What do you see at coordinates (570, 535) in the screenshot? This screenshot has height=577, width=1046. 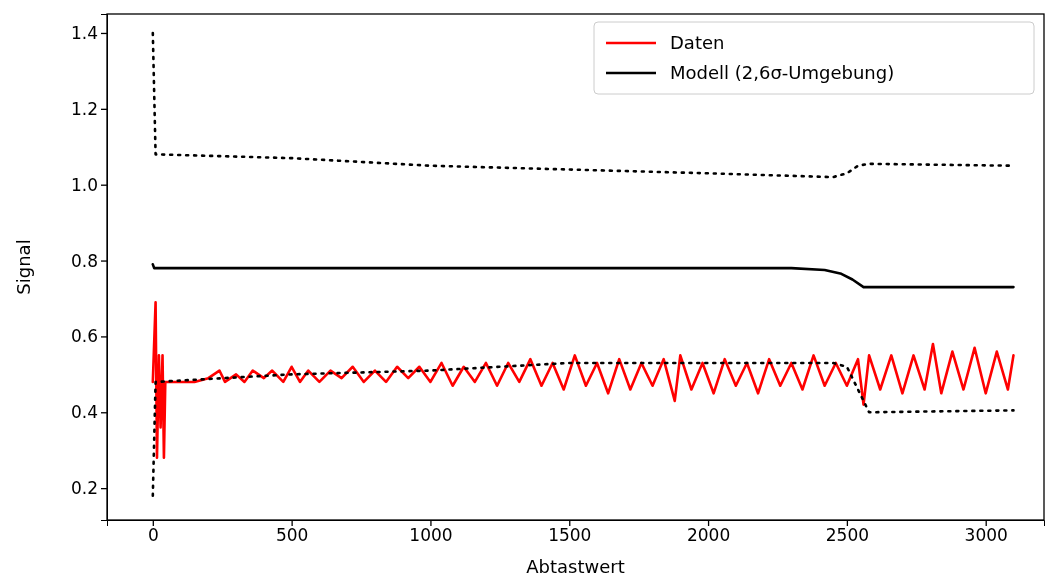 I see `x-tick-label: 1500` at bounding box center [570, 535].